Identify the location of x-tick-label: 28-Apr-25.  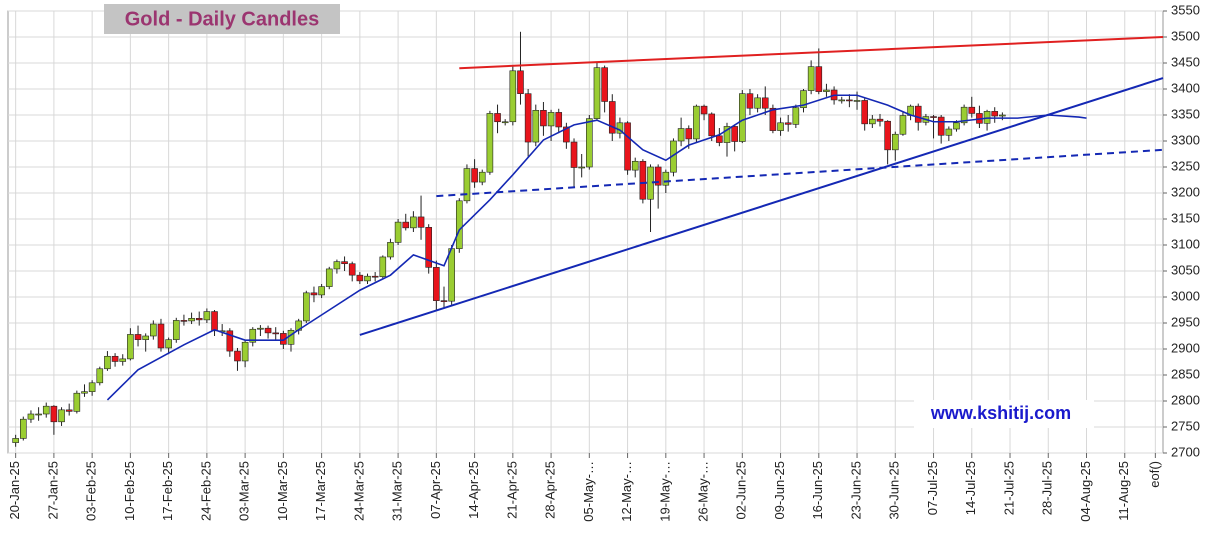
(550, 490).